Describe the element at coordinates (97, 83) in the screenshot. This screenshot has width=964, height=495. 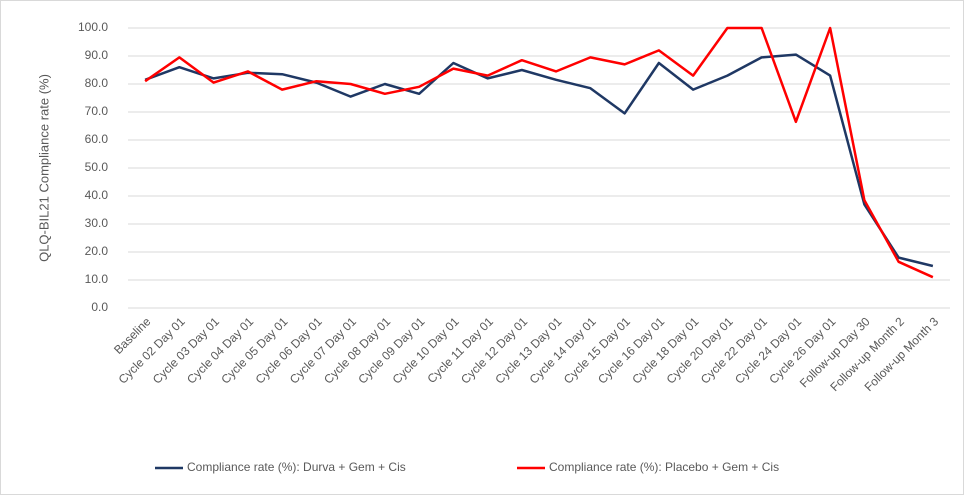
I see `y-tick-label: 80.0` at that location.